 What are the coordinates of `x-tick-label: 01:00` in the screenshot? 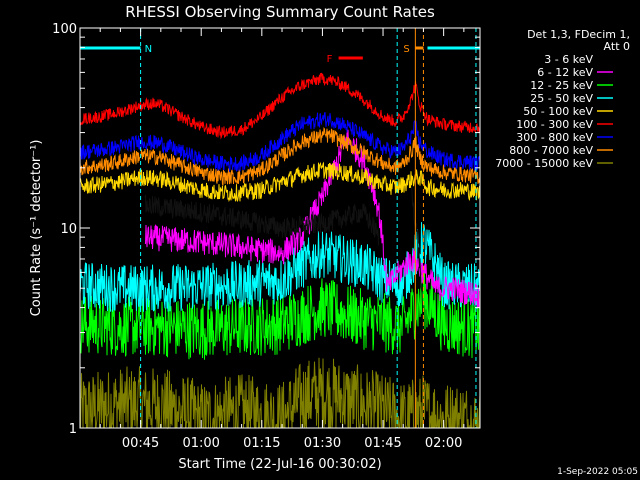 It's located at (200, 443).